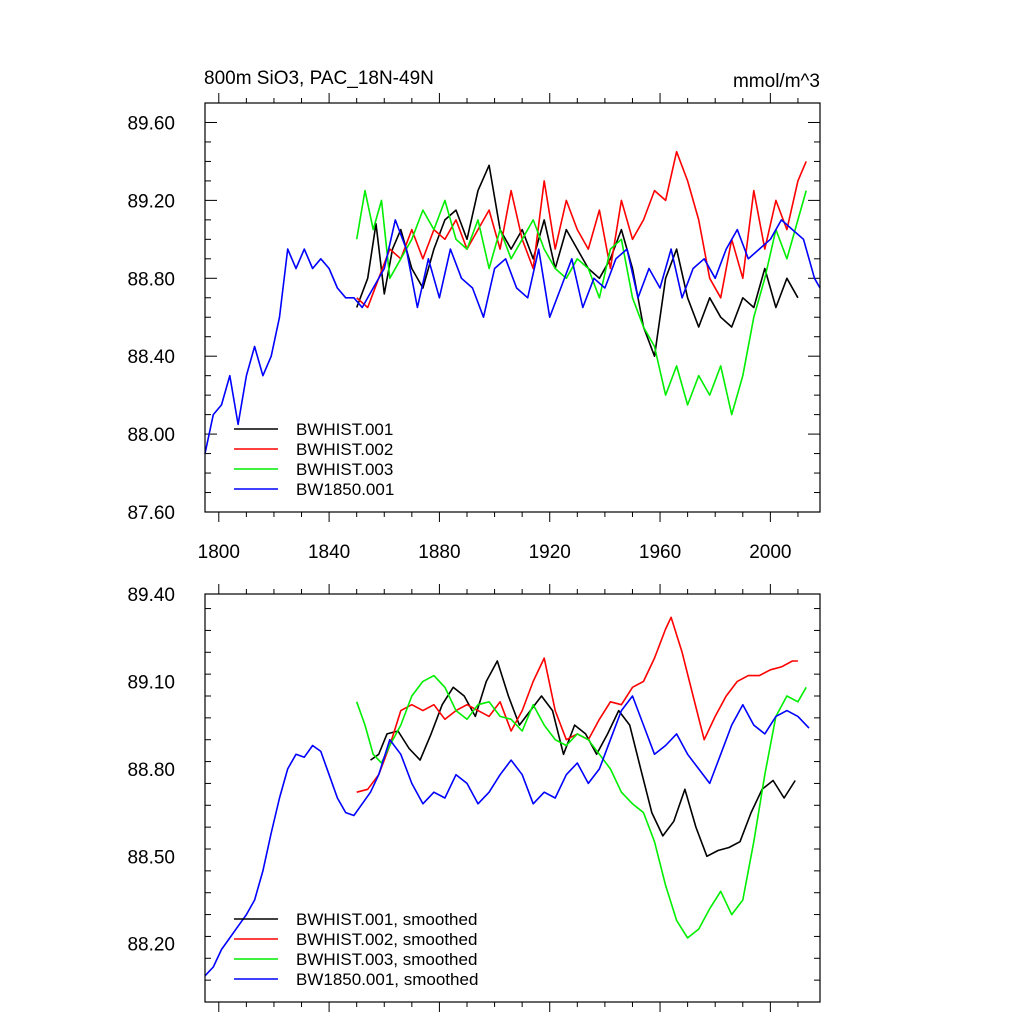  What do you see at coordinates (550, 552) in the screenshot?
I see `x-tick-label: 1920` at bounding box center [550, 552].